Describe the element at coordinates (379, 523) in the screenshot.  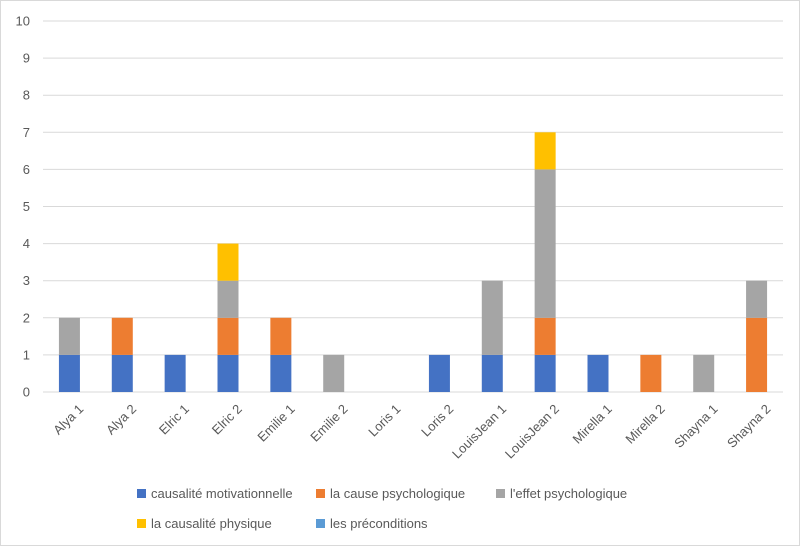
I see `legend-label: les préconditions` at that location.